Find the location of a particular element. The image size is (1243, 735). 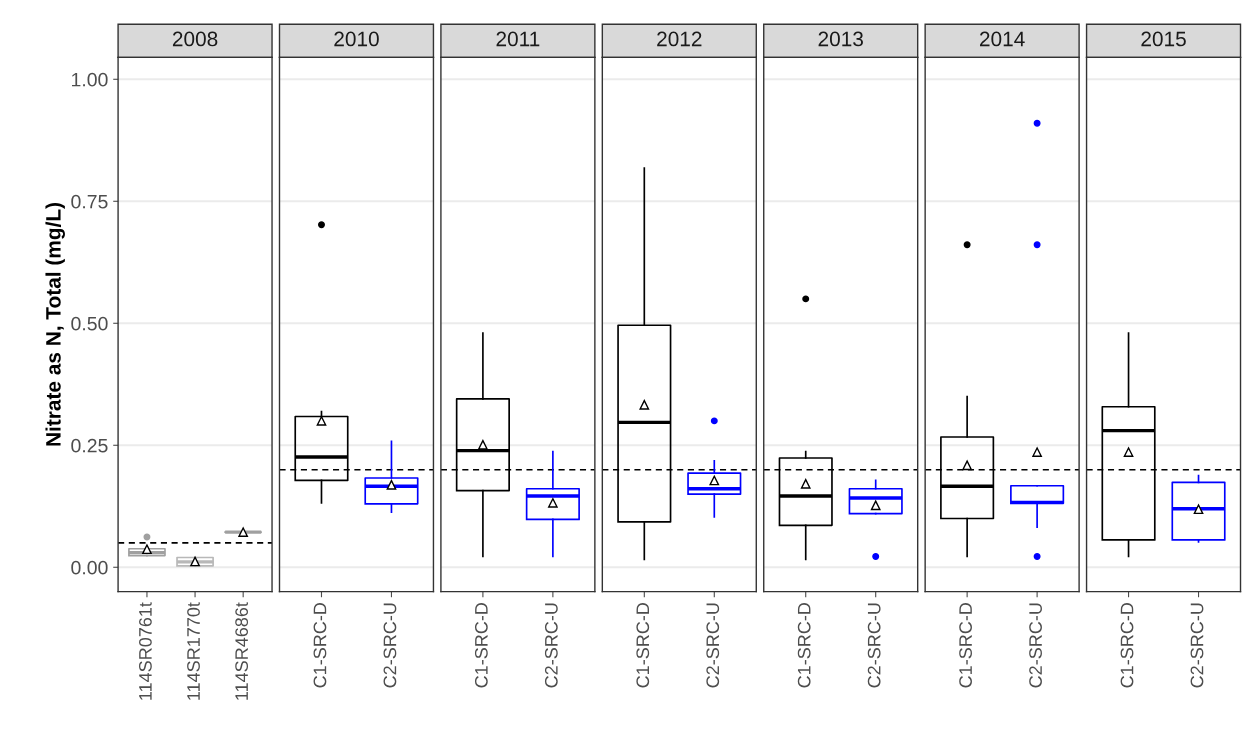

y-tick-label: 0.50 is located at coordinates (89, 323).